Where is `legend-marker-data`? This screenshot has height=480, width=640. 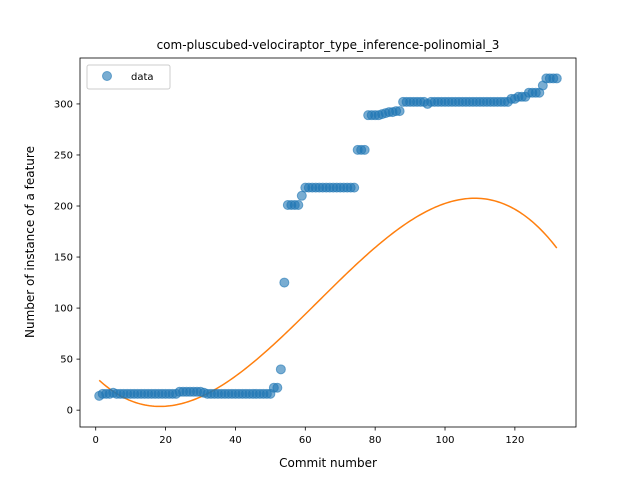
legend-marker-data is located at coordinates (107, 76).